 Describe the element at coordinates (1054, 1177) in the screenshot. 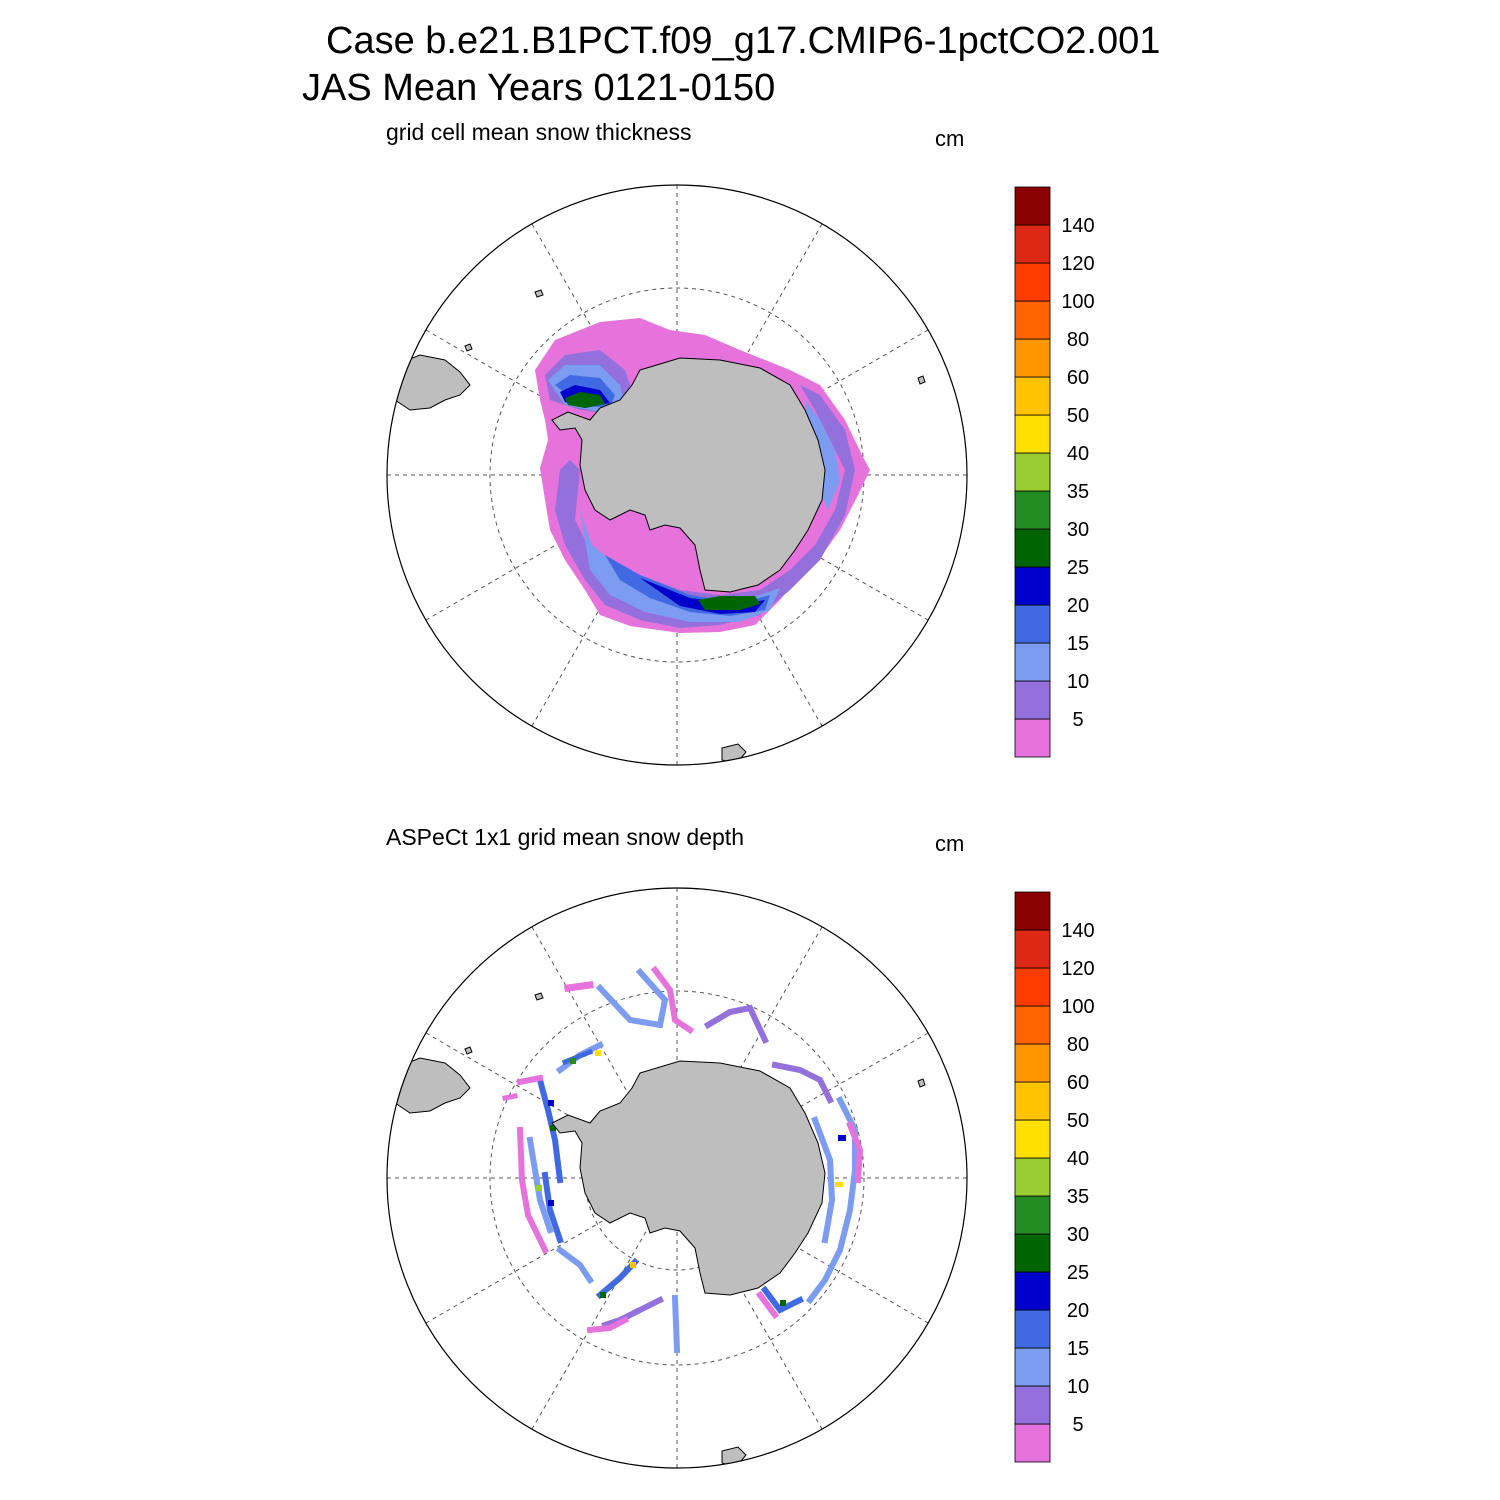

I see `colorbar-2: 5 10 15 20 25 30 35 40 50 60 80 100 120 140` at that location.